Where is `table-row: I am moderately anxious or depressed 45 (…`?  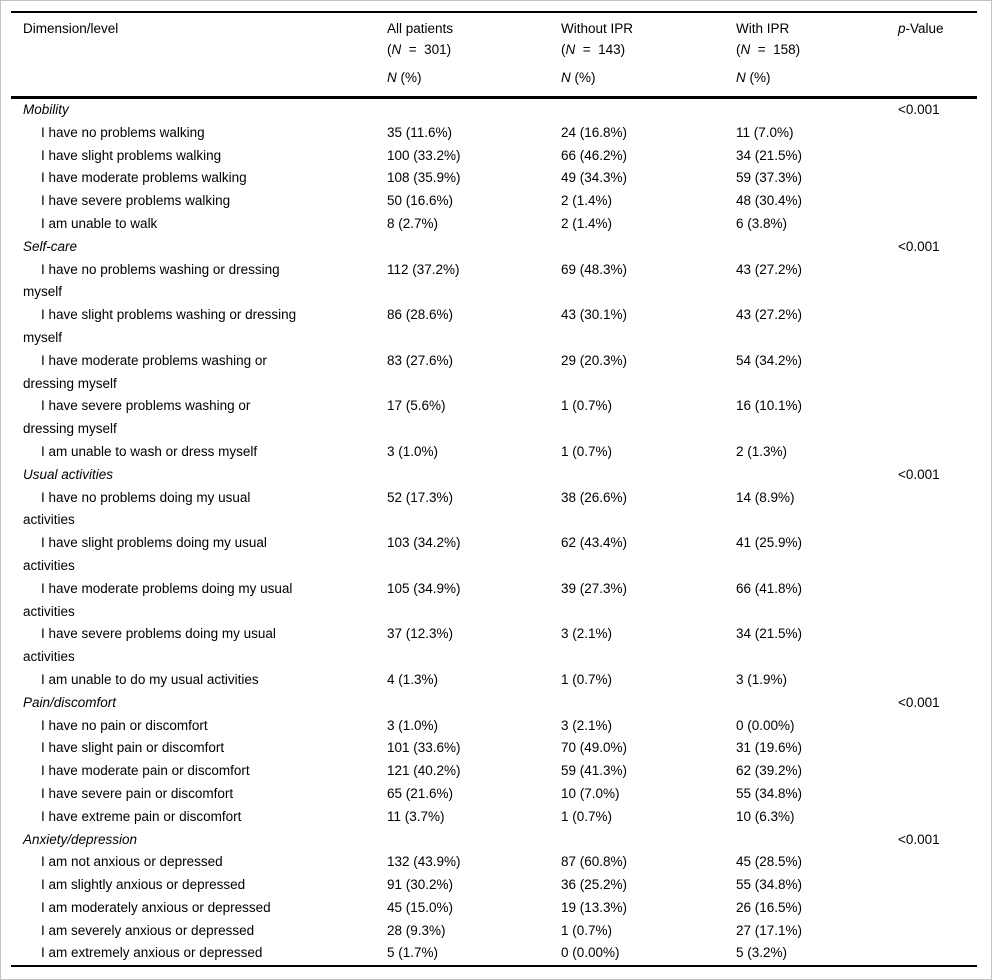
table-row: I am moderately anxious or depressed 45 (… is located at coordinates (494, 908).